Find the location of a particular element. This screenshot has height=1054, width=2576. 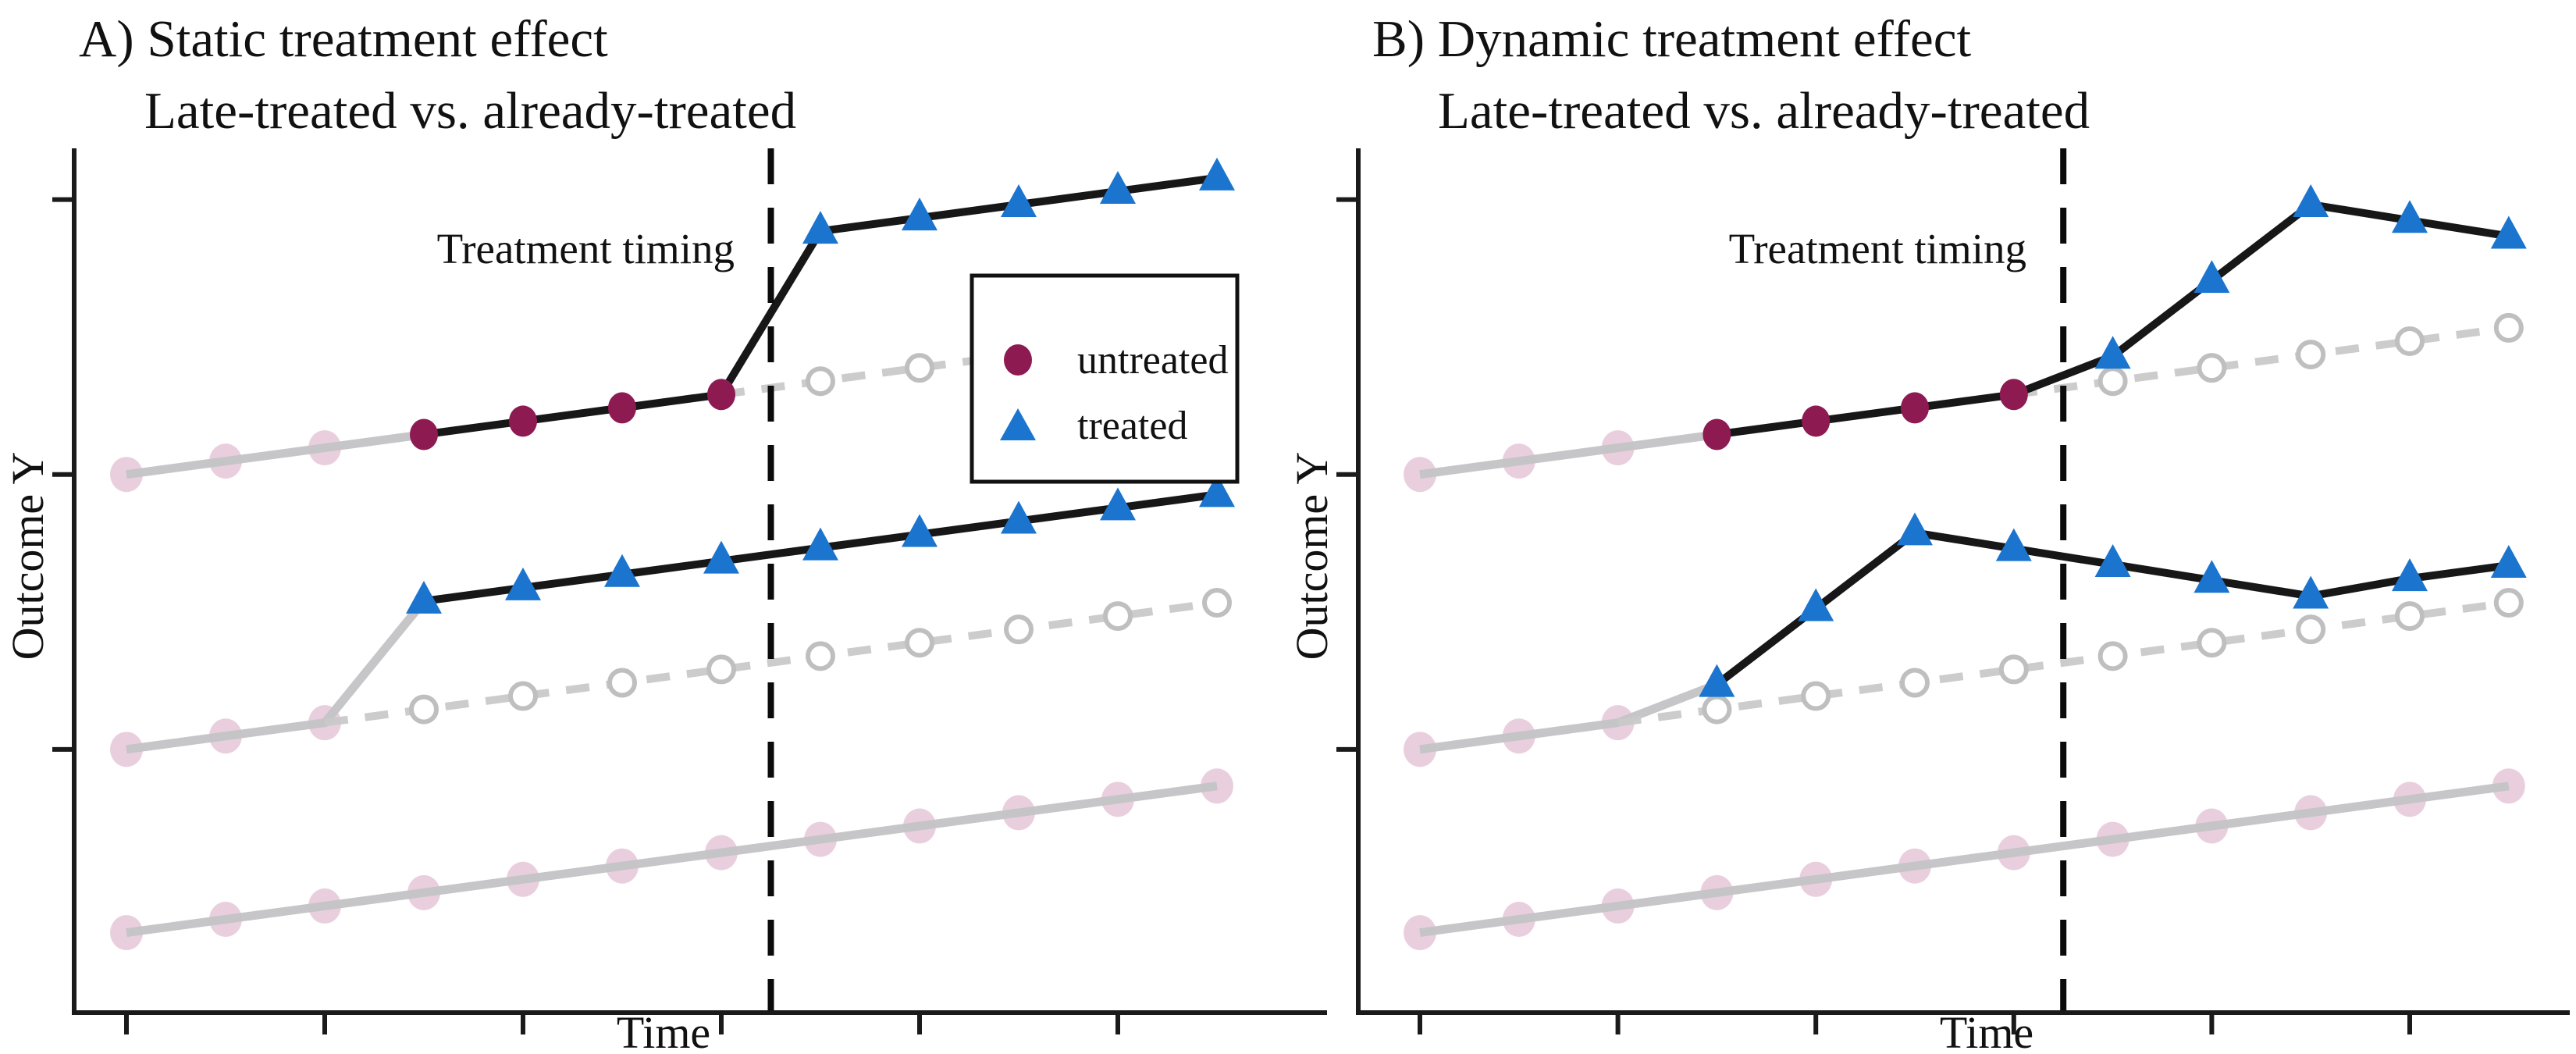

panel-b-subtitle: Late-treated vs. already-treated is located at coordinates (1764, 111).